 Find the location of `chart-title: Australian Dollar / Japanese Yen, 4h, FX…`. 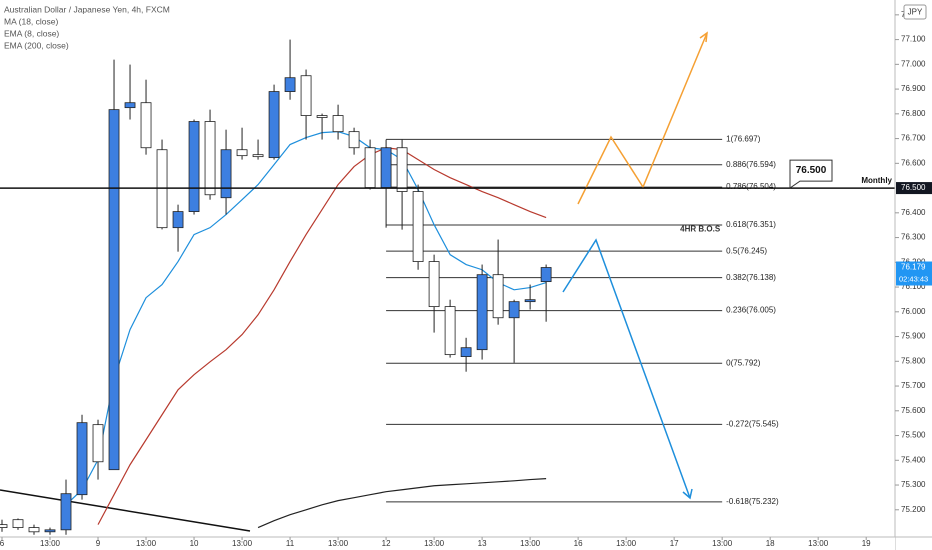

chart-title: Australian Dollar / Japanese Yen, 4h, FX… is located at coordinates (87, 9).